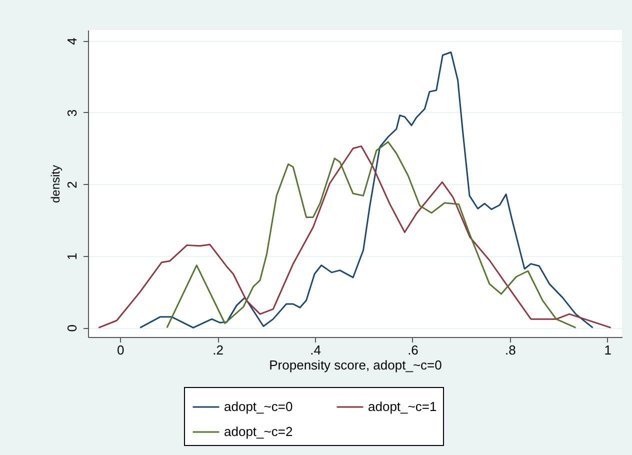  What do you see at coordinates (120, 350) in the screenshot?
I see `x-tick-label: 0` at bounding box center [120, 350].